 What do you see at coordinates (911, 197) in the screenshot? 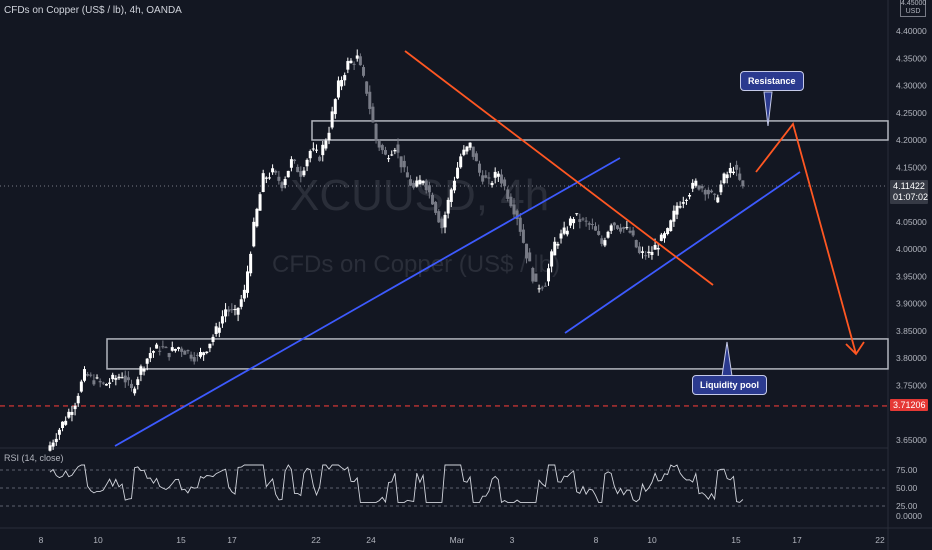
I see `bar-countdown: 01:07:02` at bounding box center [911, 197].